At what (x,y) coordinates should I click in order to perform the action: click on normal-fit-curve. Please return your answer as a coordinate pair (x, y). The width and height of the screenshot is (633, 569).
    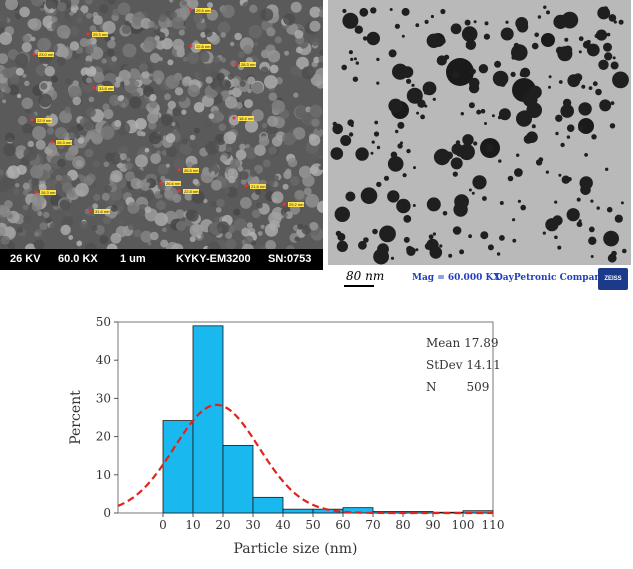
    Looking at the image, I should click on (305, 459).